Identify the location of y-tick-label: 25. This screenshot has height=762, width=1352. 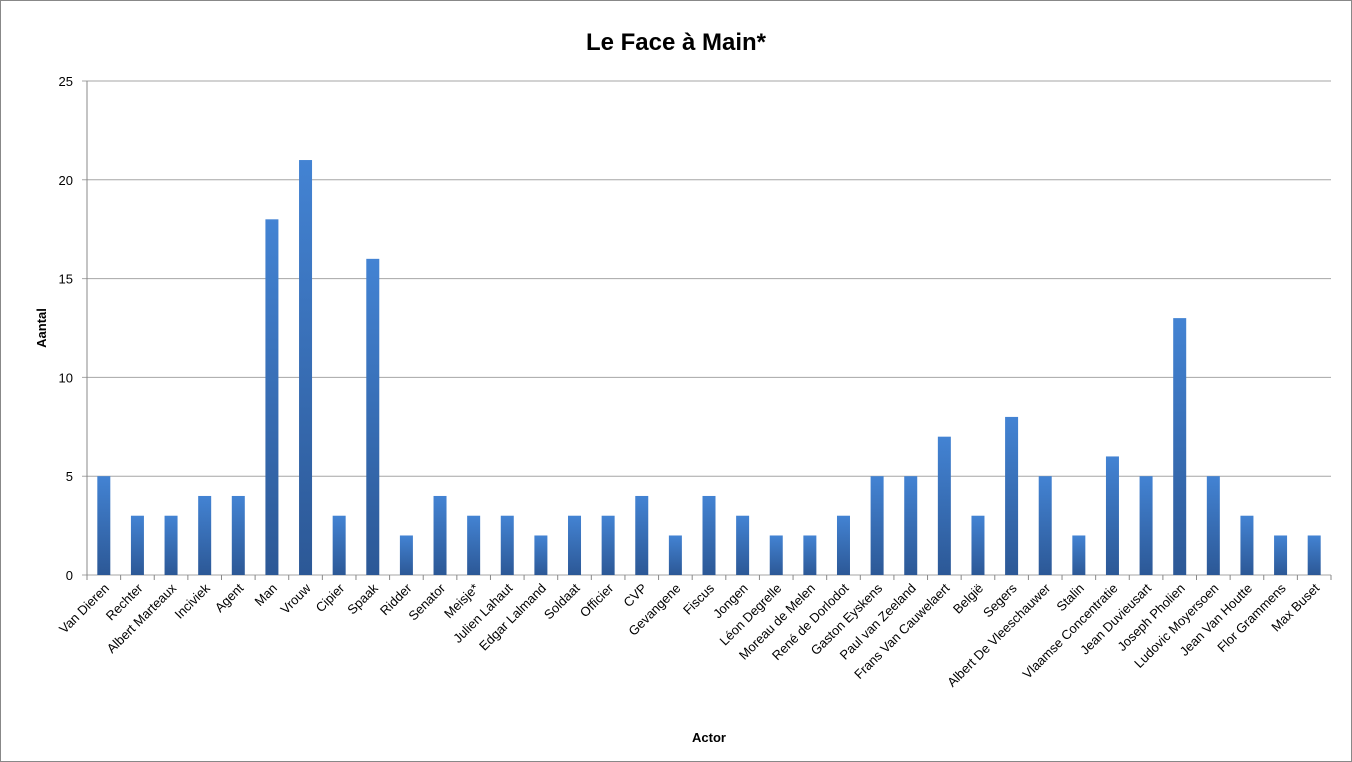
(66, 81).